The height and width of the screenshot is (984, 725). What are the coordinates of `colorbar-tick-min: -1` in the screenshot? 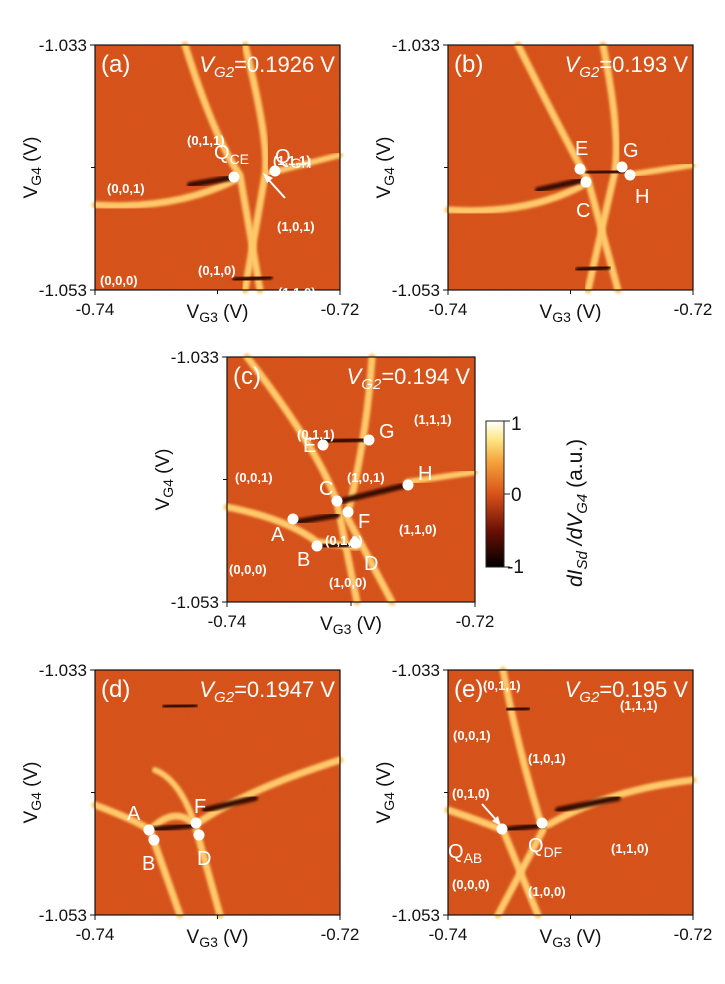 It's located at (515, 567).